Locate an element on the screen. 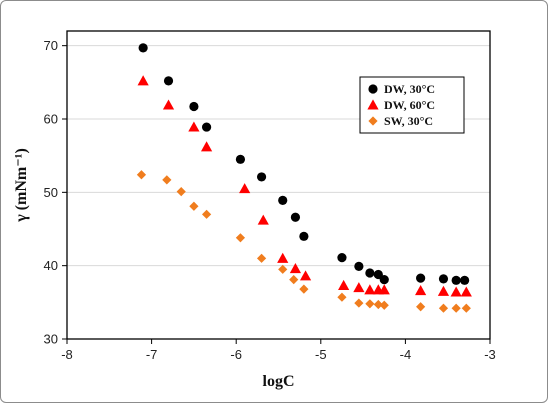 The height and width of the screenshot is (405, 550). y-axis-title: γ (mNm⁻¹) is located at coordinates (21, 185).